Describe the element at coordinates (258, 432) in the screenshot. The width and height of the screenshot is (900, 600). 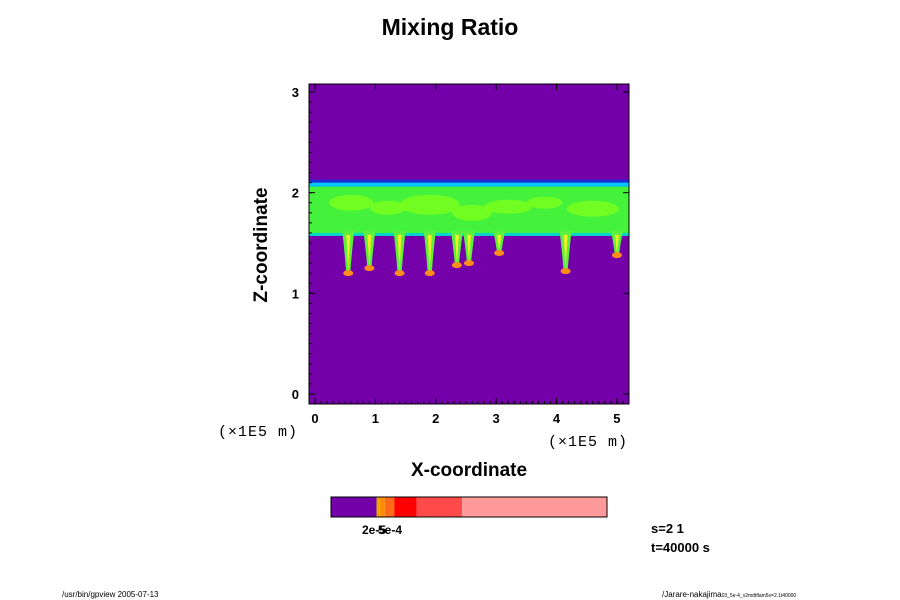
I see `y-axis-unit: (×1E5 m)` at that location.